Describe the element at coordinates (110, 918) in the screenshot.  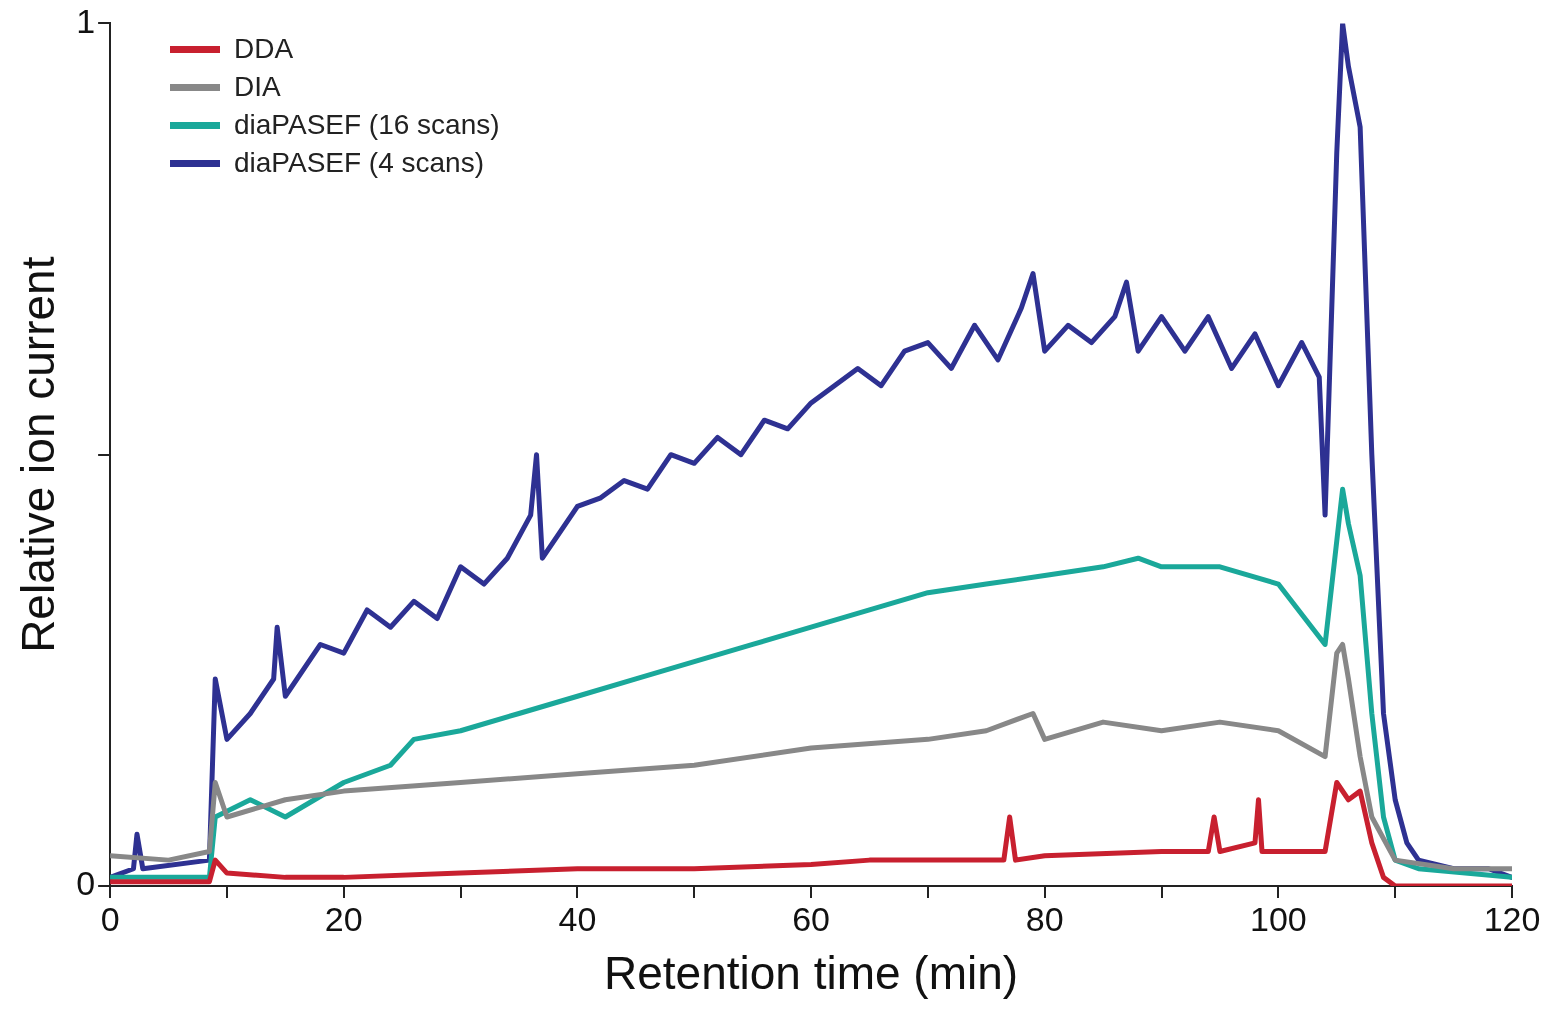
I see `x-tick-label: 0` at that location.